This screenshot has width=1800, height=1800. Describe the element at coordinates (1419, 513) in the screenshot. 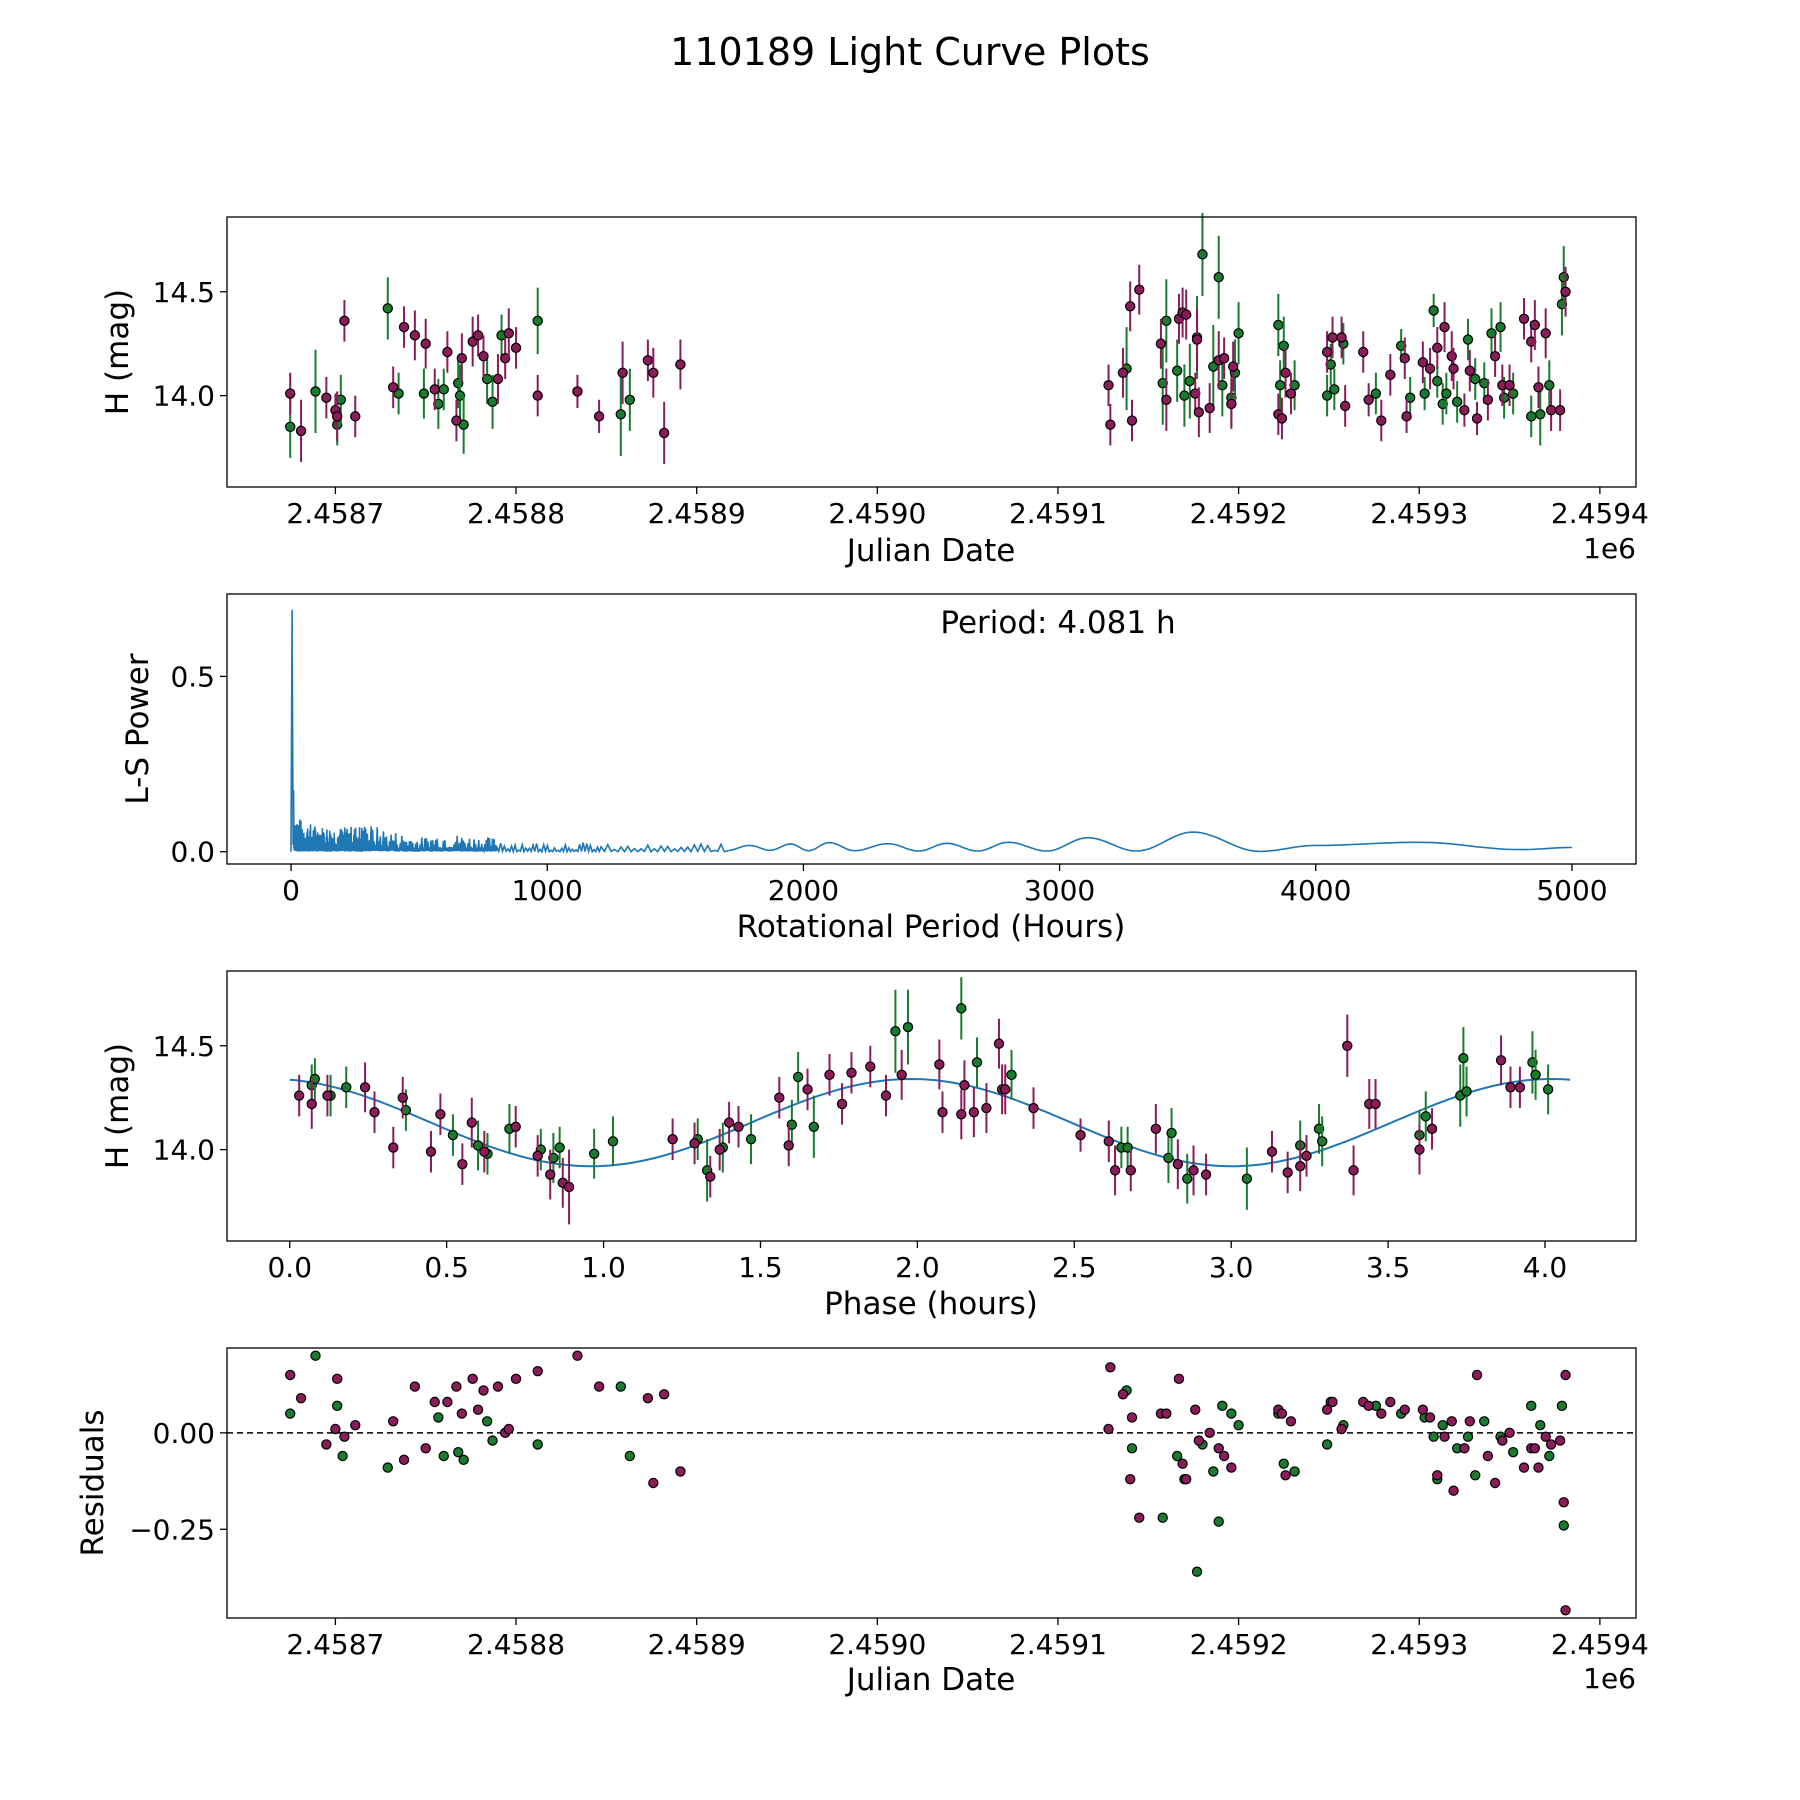

I see `lightcurve-xtick-label: 2.4593` at that location.